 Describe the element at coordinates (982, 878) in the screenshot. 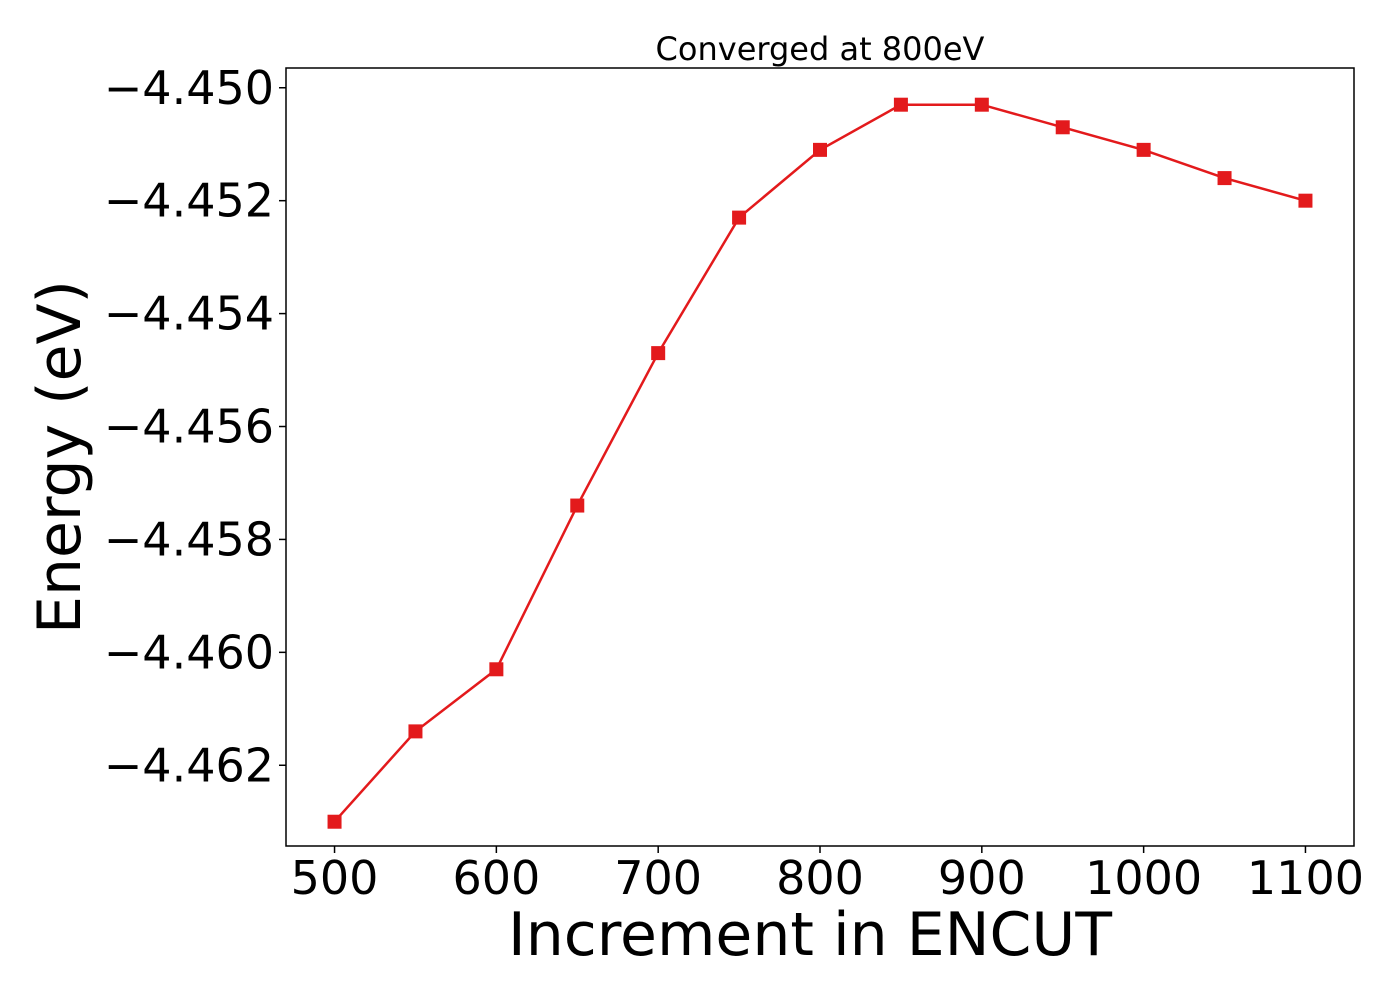

I see `x-tick-label: 900` at that location.